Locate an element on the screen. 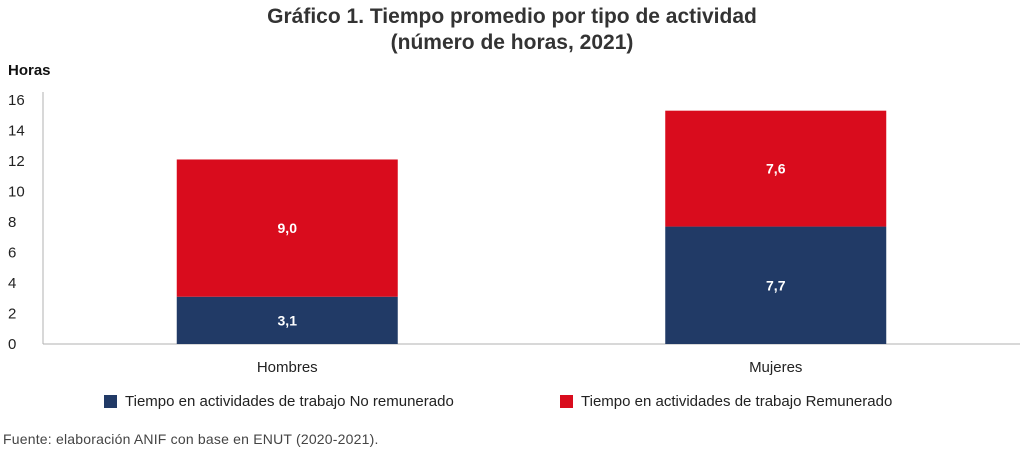 This screenshot has height=451, width=1024. bar-segment-remunerado-hombres is located at coordinates (287, 228).